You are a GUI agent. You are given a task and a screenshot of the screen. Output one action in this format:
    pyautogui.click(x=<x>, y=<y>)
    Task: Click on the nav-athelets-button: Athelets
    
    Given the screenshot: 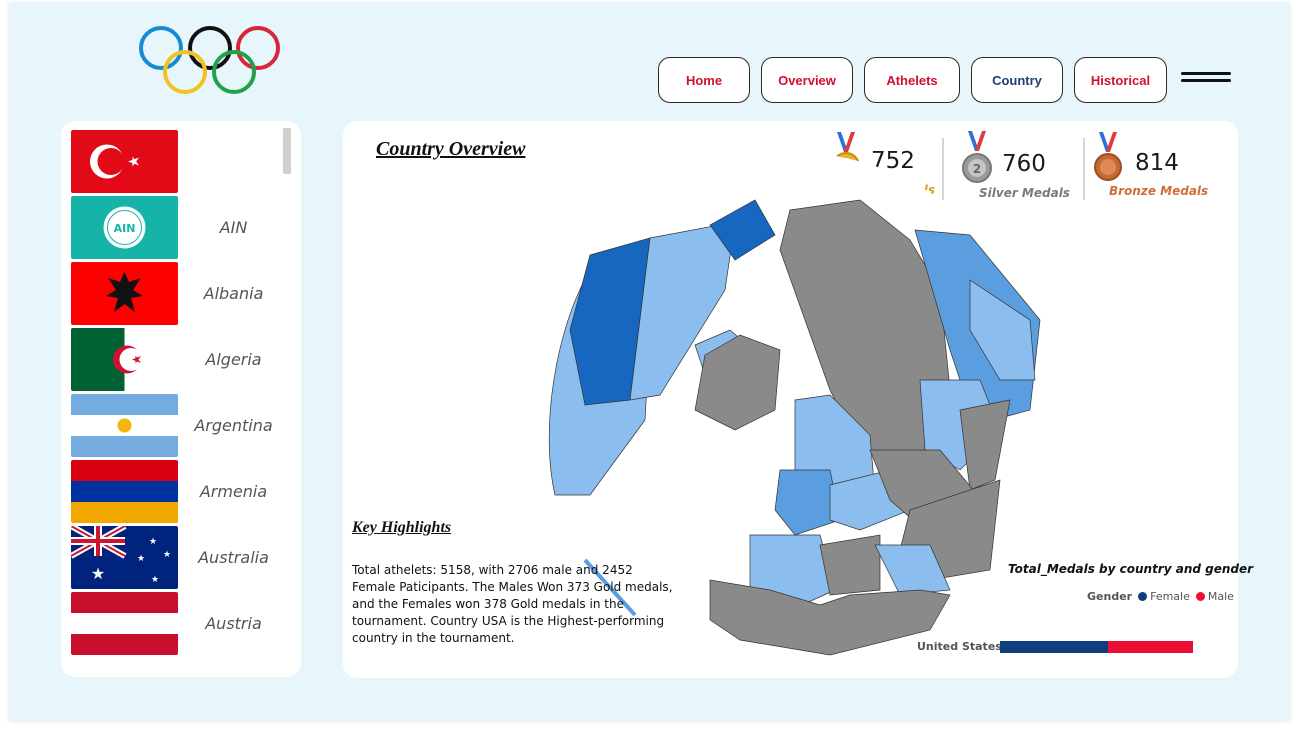 What is the action you would take?
    pyautogui.click(x=912, y=80)
    